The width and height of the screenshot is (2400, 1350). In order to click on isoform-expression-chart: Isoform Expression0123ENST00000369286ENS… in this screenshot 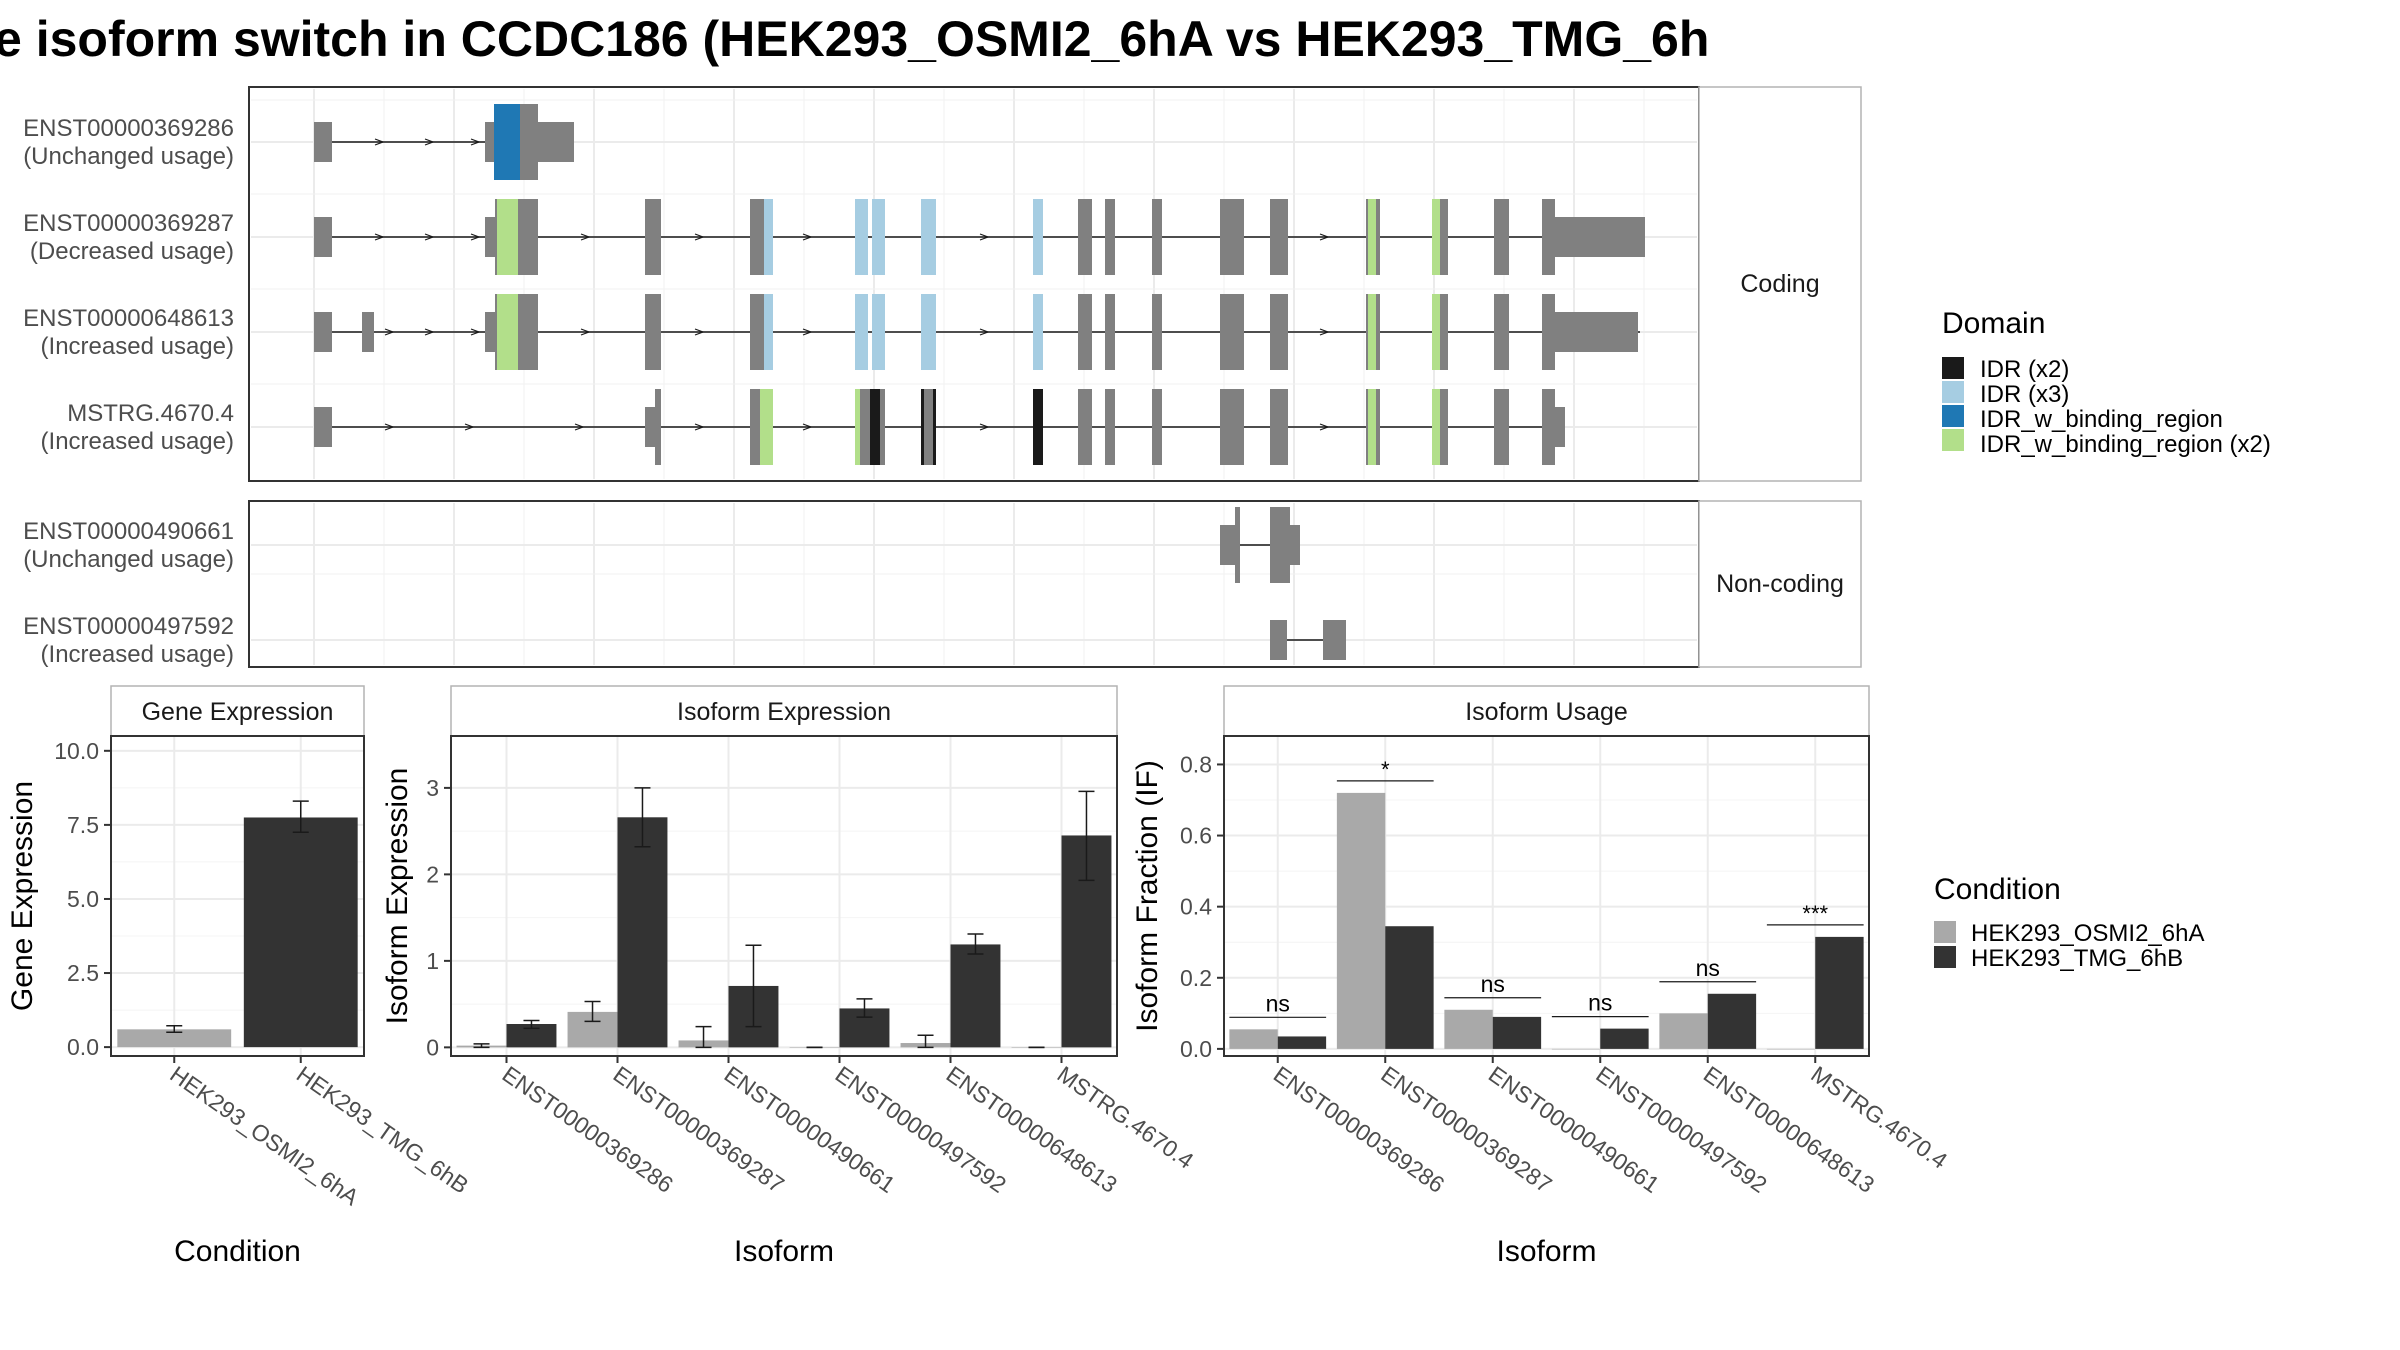, I will do `click(790, 976)`.